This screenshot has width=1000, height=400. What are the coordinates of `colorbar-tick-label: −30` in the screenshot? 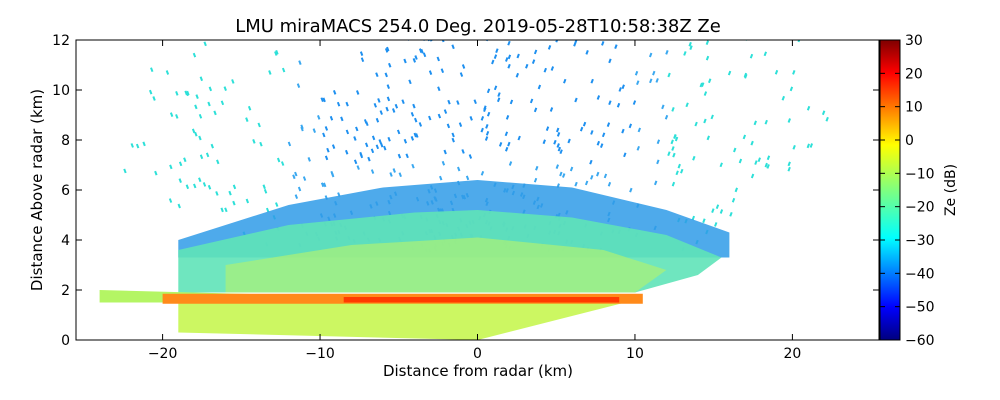 It's located at (920, 241).